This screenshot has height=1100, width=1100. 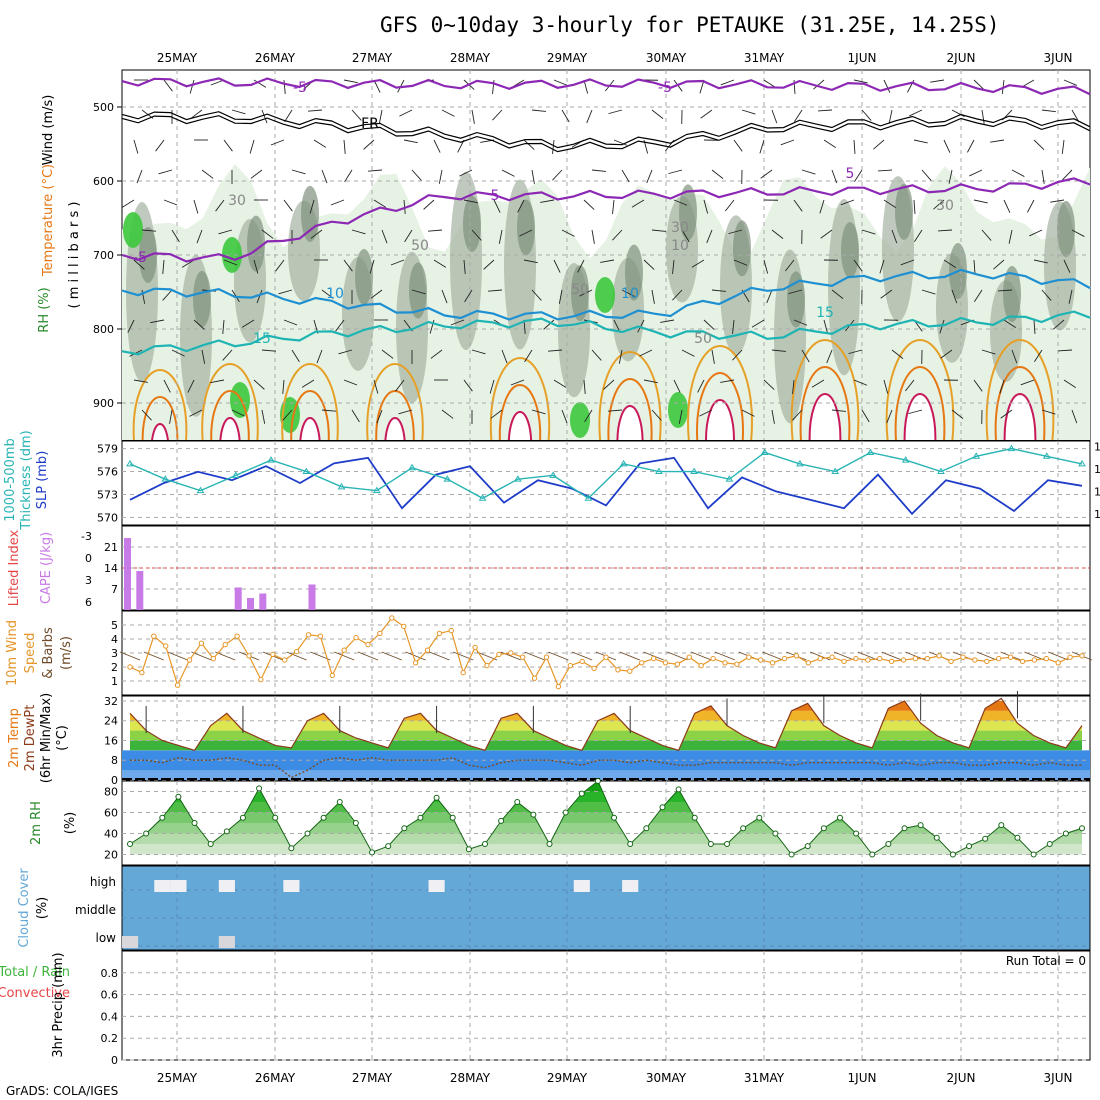 I want to click on precip-tick-label: 0, so click(x=114, y=1060).